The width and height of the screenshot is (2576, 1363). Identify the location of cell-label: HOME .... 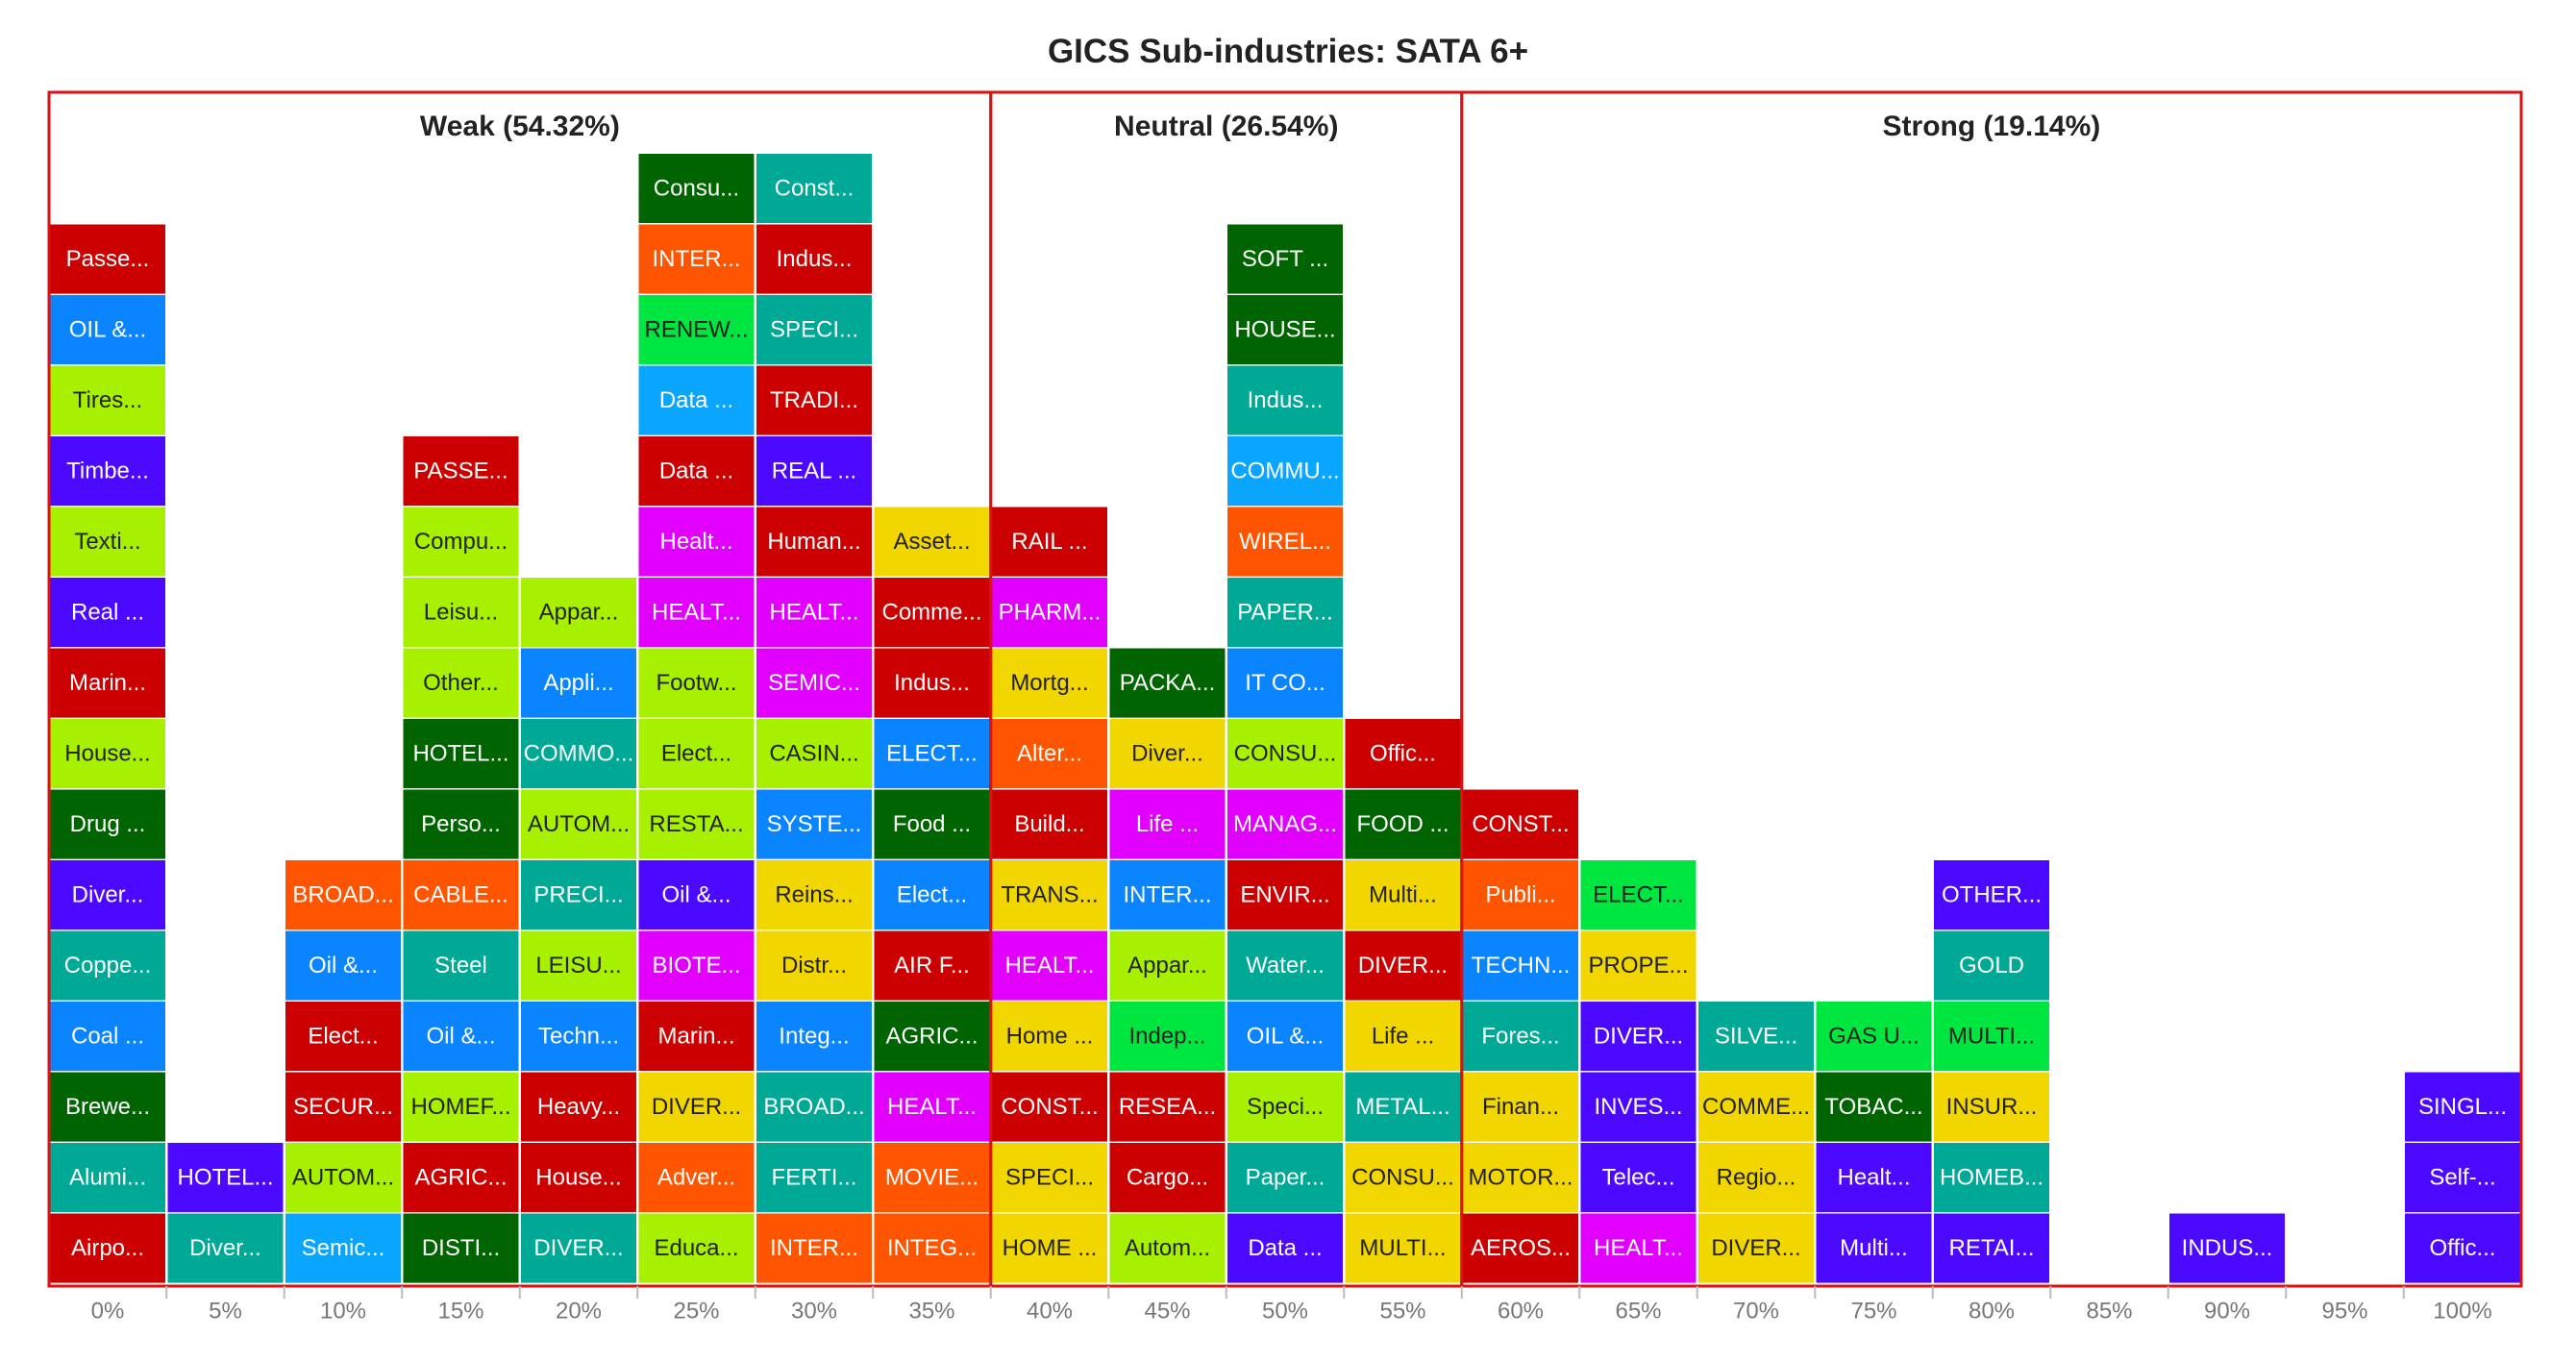
(1051, 1248).